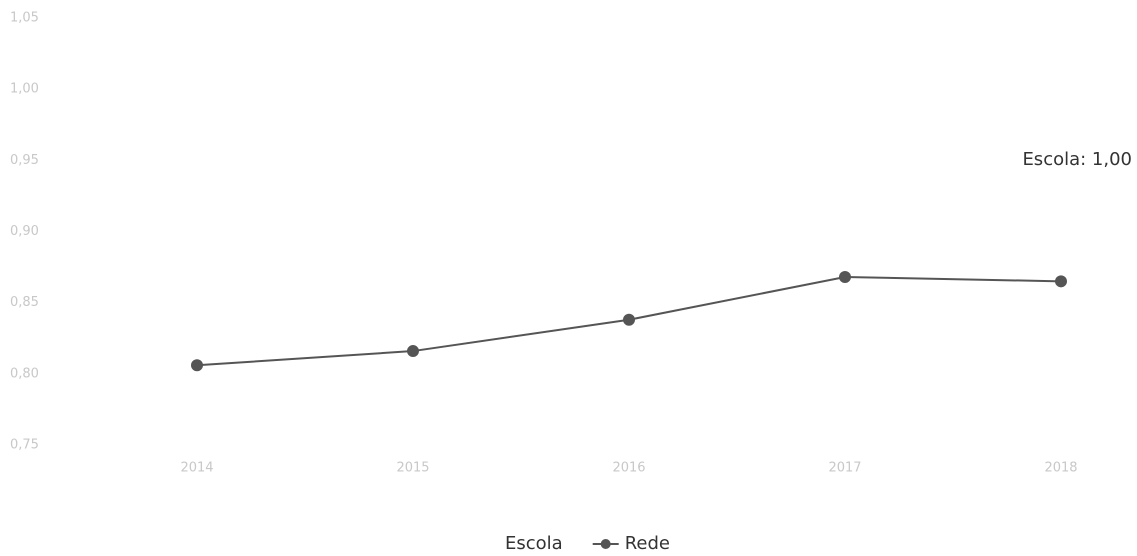 Image resolution: width=1137 pixels, height=556 pixels. Describe the element at coordinates (24, 89) in the screenshot. I see `y-tick-label: 1,00` at that location.